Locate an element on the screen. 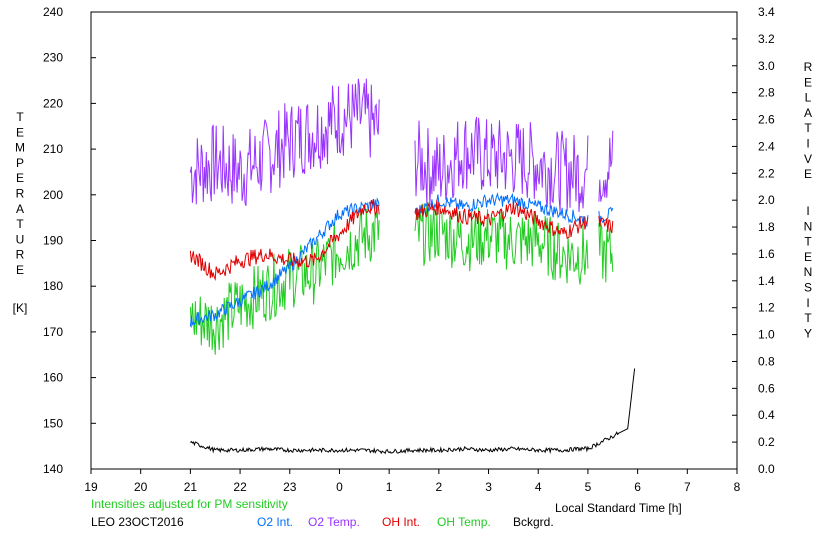 Image resolution: width=828 pixels, height=535 pixels. left-tick-label: 140 is located at coordinates (53, 469).